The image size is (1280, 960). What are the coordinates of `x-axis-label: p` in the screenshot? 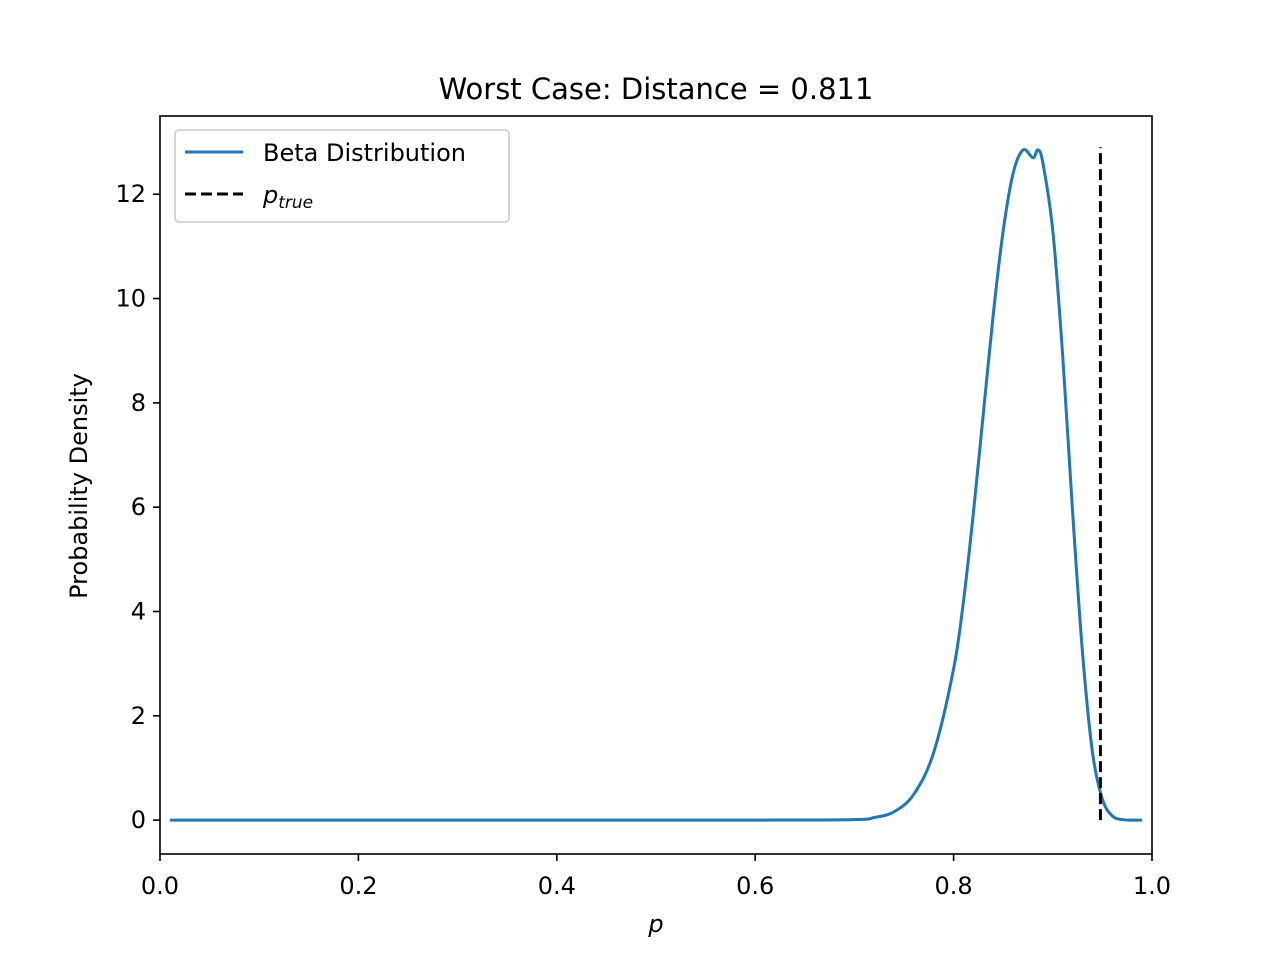 It's located at (655, 924).